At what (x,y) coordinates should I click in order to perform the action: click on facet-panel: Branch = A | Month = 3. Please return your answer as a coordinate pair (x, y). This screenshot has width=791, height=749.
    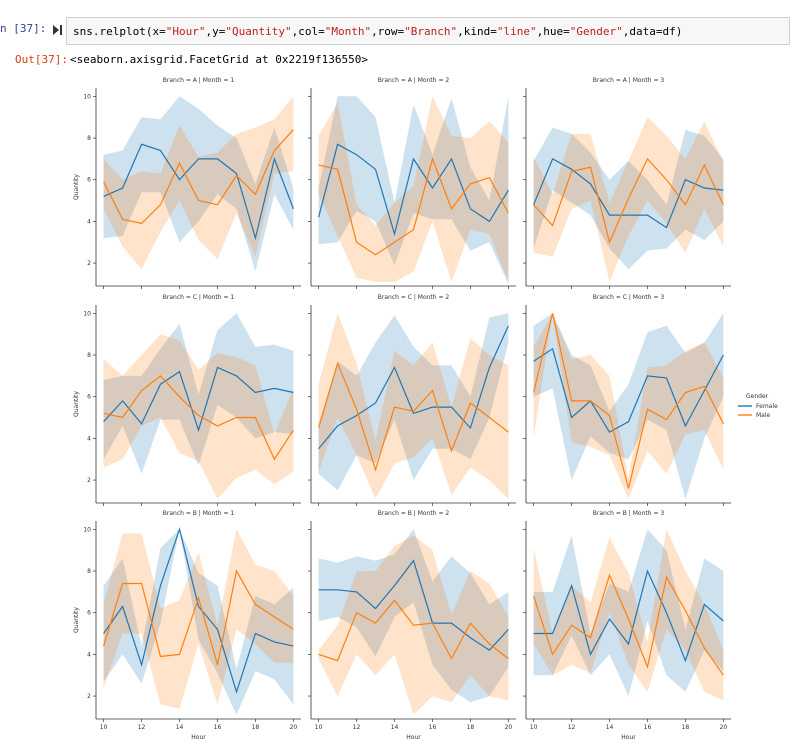
    Looking at the image, I should click on (627, 183).